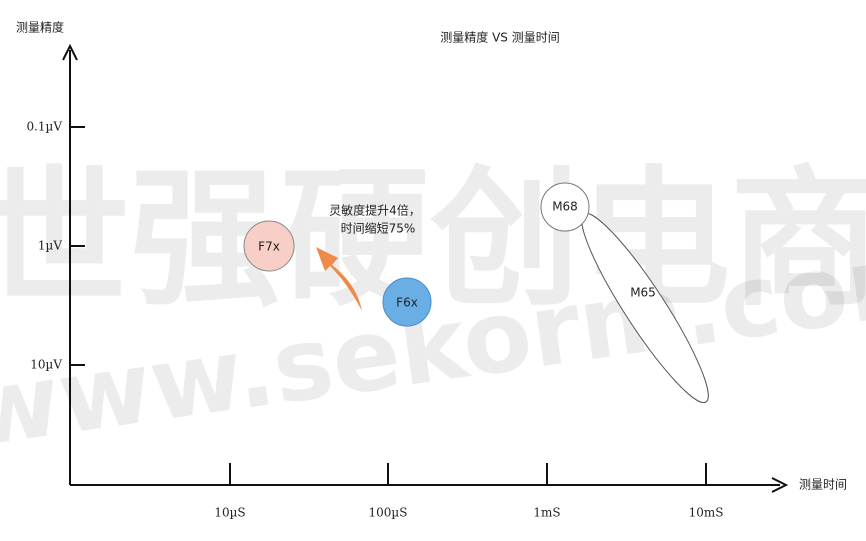 The width and height of the screenshot is (866, 541). What do you see at coordinates (375, 210) in the screenshot?
I see `annotation: 灵敏度提升4倍，` at bounding box center [375, 210].